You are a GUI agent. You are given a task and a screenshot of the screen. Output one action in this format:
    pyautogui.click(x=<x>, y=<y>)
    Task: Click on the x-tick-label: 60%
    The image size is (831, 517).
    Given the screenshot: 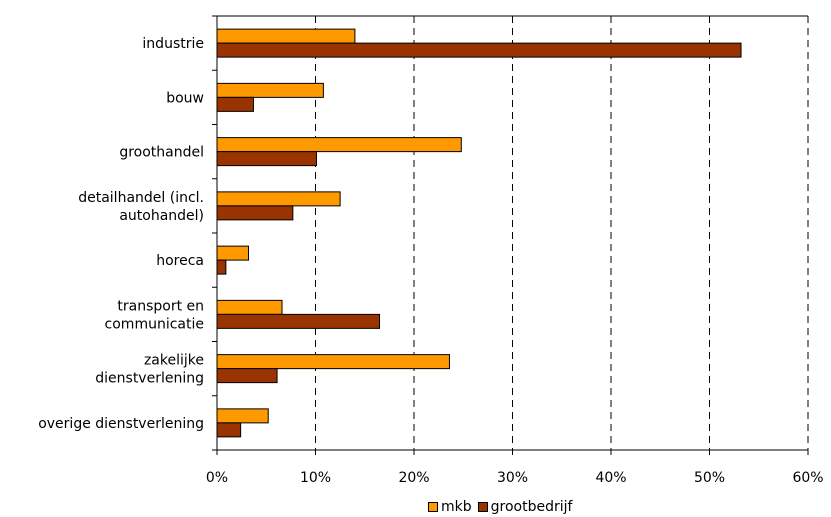 What is the action you would take?
    pyautogui.click(x=807, y=478)
    